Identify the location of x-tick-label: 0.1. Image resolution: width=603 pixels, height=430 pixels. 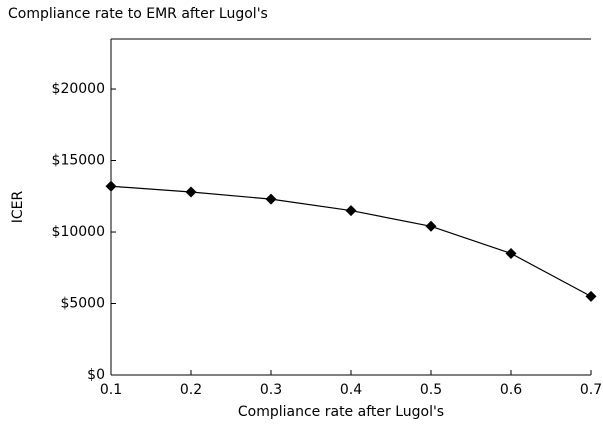
(111, 390).